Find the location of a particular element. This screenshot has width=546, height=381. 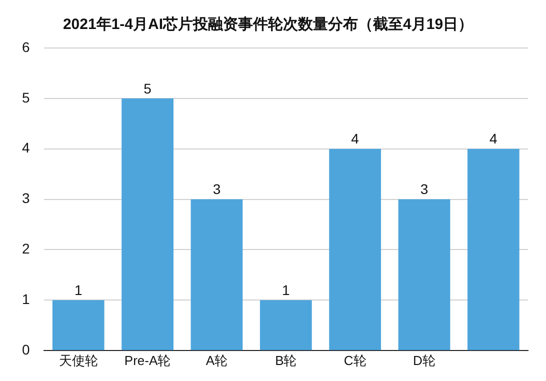

x-tick-label: 天使轮 is located at coordinates (78, 360).